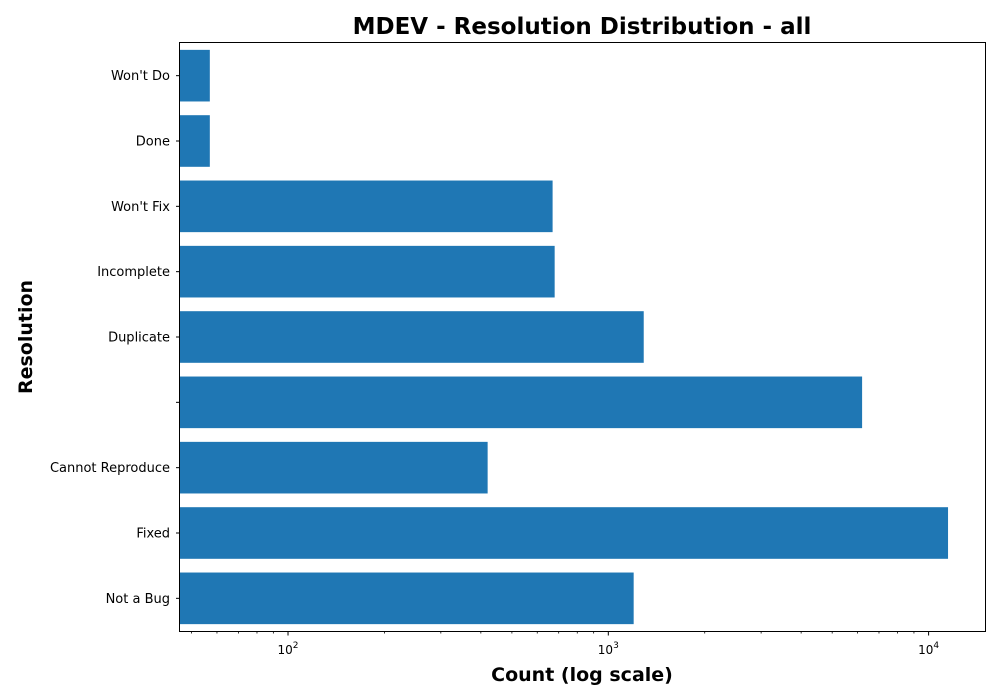 This screenshot has width=1000, height=700. What do you see at coordinates (140, 76) in the screenshot?
I see `y-tick-label: Won't Do` at bounding box center [140, 76].